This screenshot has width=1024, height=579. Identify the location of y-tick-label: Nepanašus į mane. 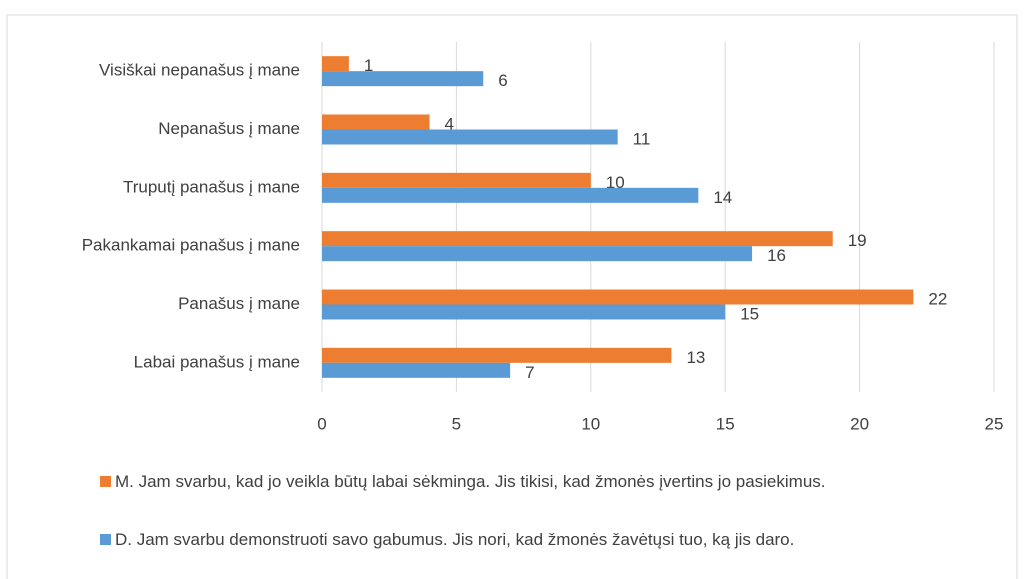
(229, 128).